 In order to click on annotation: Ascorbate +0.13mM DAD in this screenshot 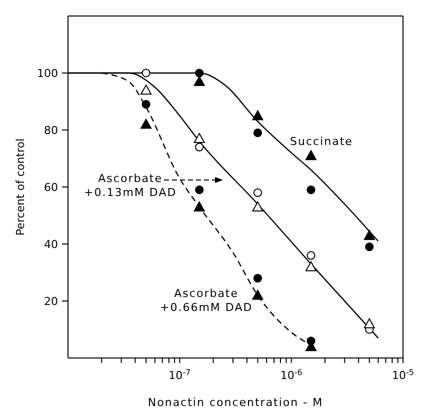, I will do `click(130, 186)`.